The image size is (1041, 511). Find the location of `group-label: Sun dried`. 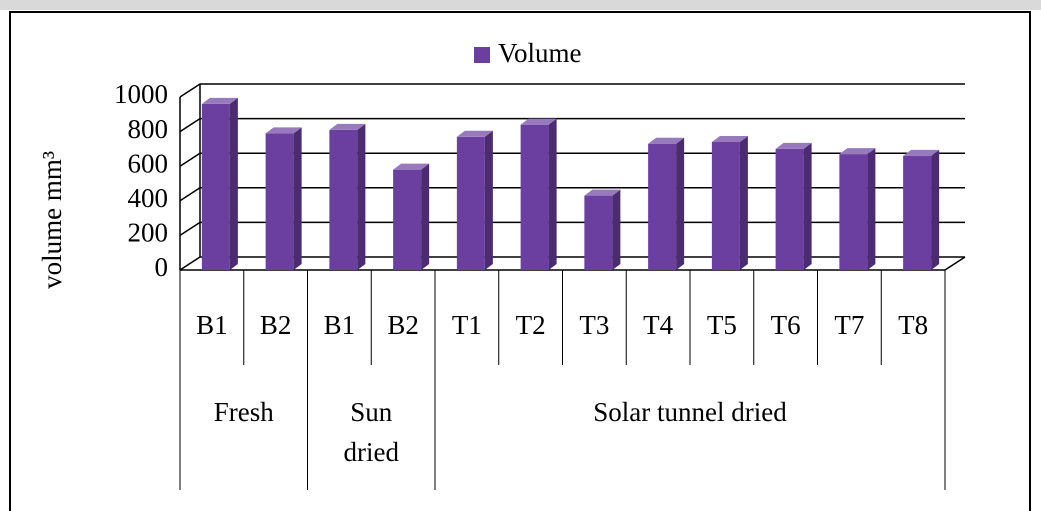

group-label: Sun dried is located at coordinates (371, 432).